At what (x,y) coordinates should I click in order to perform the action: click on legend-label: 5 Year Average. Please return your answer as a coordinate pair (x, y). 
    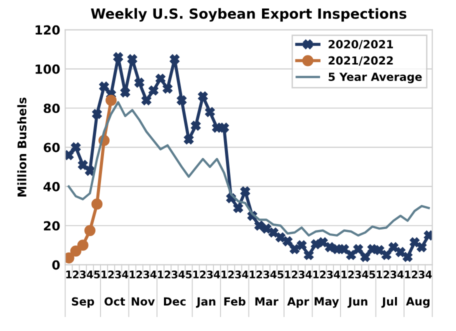
    Looking at the image, I should click on (375, 78).